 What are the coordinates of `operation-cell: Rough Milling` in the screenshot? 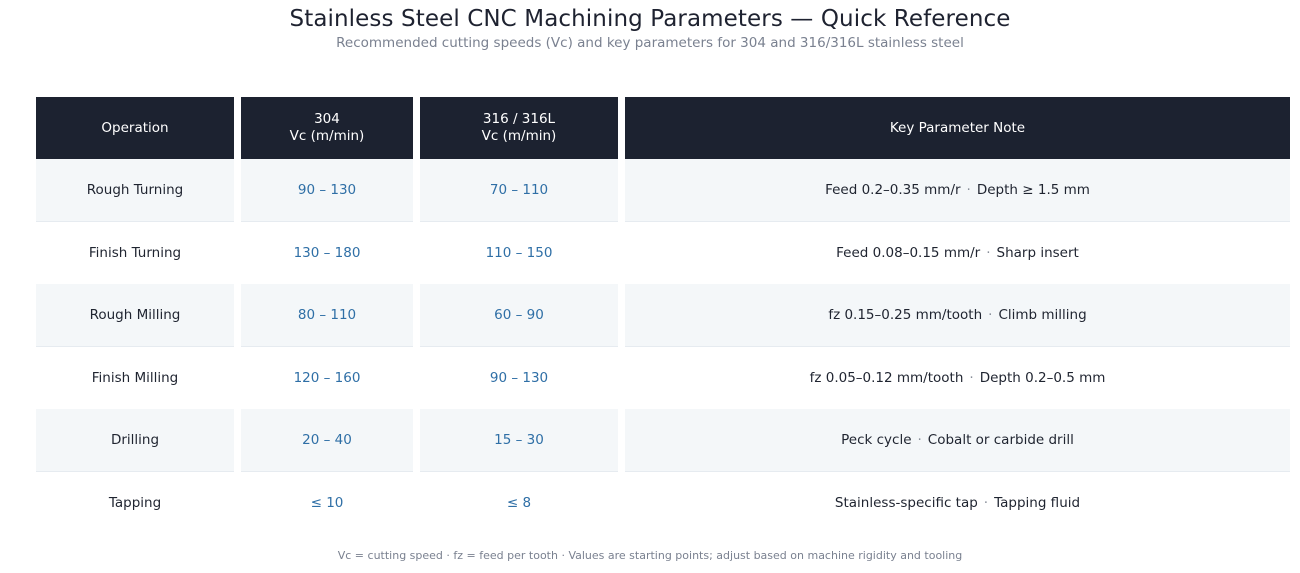 It's located at (135, 315).